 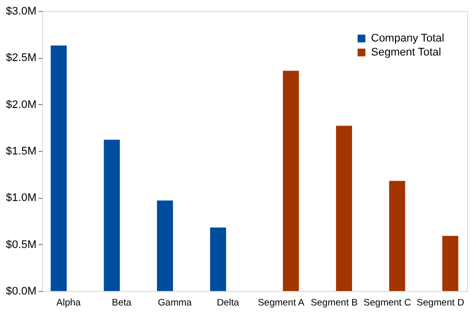 I want to click on x-tick-label: Segment C, so click(x=388, y=303).